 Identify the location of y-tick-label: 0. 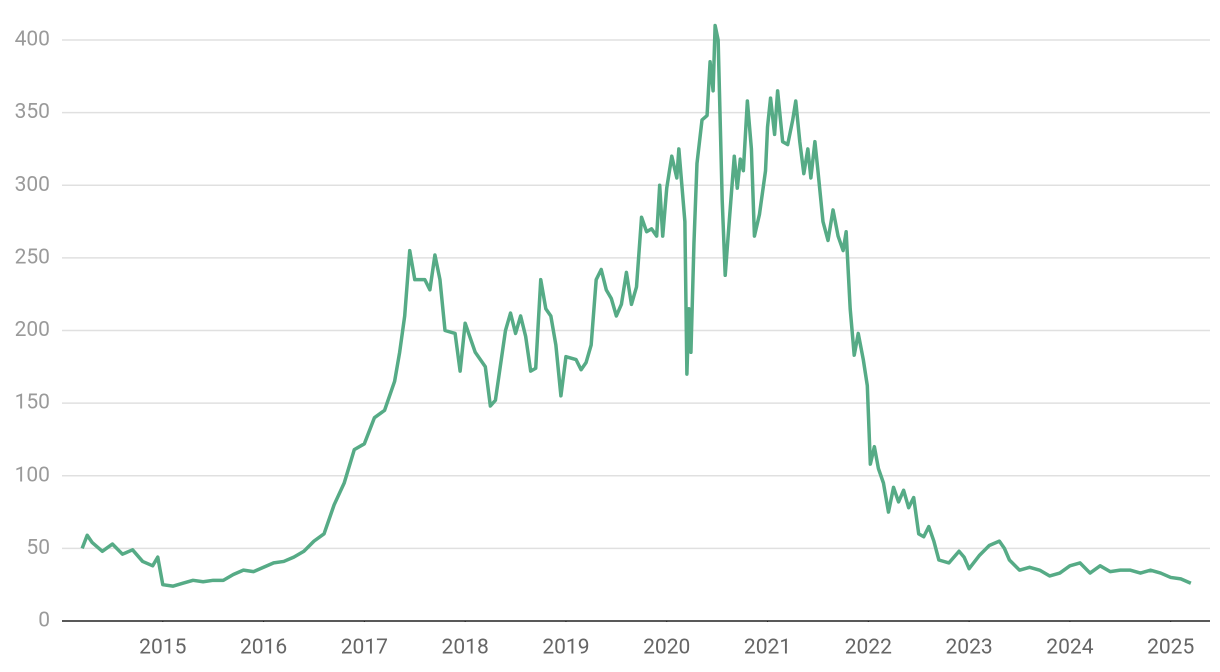
(44, 621).